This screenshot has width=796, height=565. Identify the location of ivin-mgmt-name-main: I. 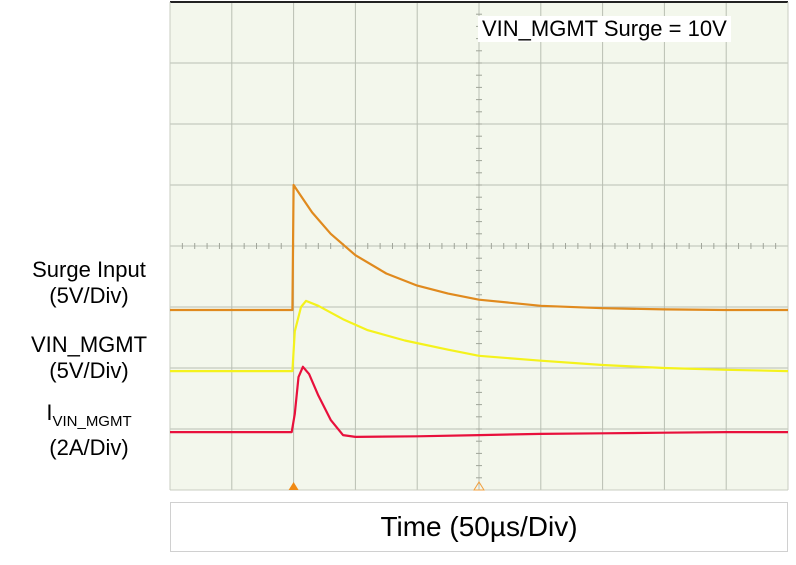
(49, 412).